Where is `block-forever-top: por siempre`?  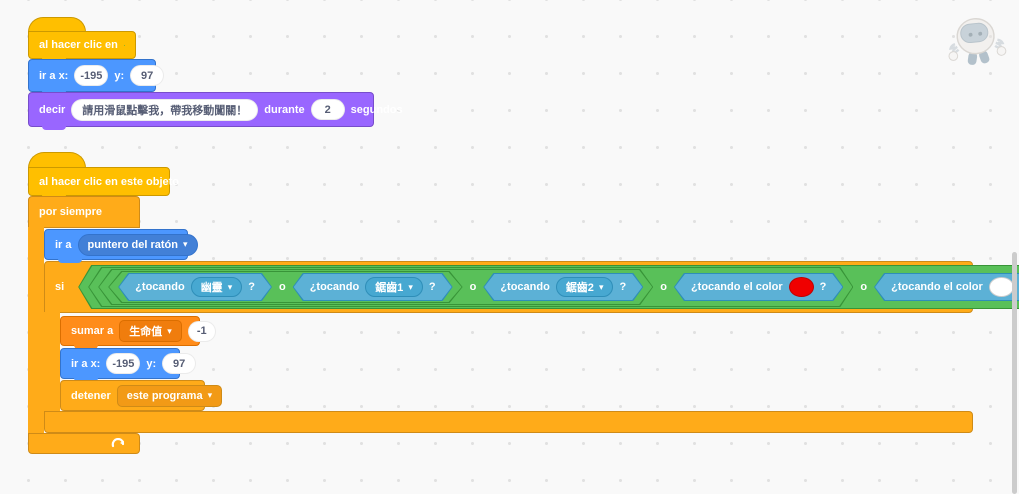 block-forever-top: por siempre is located at coordinates (84, 212).